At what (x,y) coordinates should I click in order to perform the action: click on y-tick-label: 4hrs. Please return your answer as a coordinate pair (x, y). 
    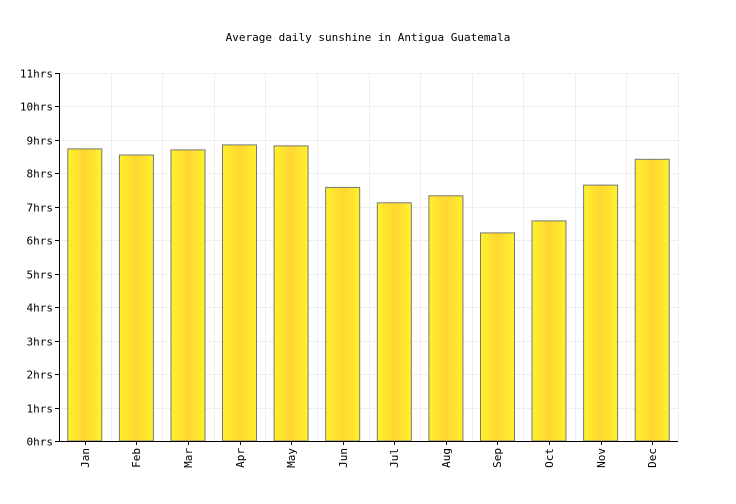
    Looking at the image, I should click on (40, 308).